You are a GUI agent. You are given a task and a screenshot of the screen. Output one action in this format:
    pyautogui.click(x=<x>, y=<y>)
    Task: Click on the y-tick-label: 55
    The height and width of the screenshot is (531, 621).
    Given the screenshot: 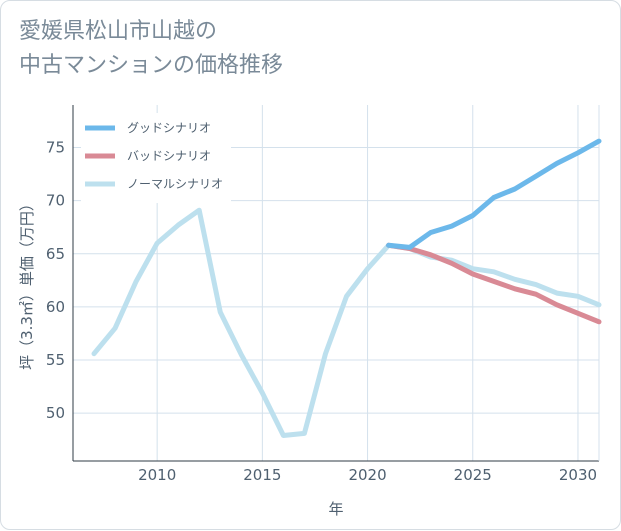 What is the action you would take?
    pyautogui.click(x=55, y=360)
    